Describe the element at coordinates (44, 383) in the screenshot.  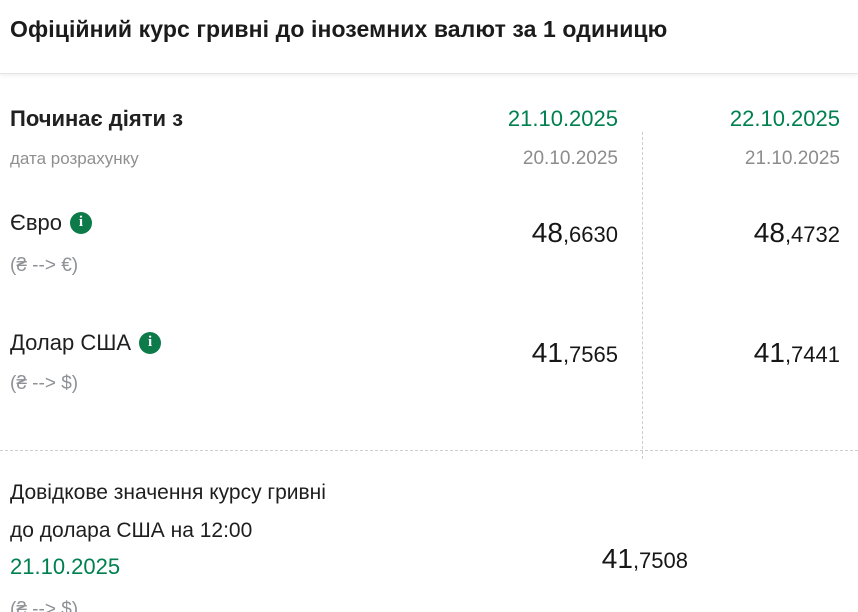
I see `currency-pair-usd: (₴ --> $)` at that location.